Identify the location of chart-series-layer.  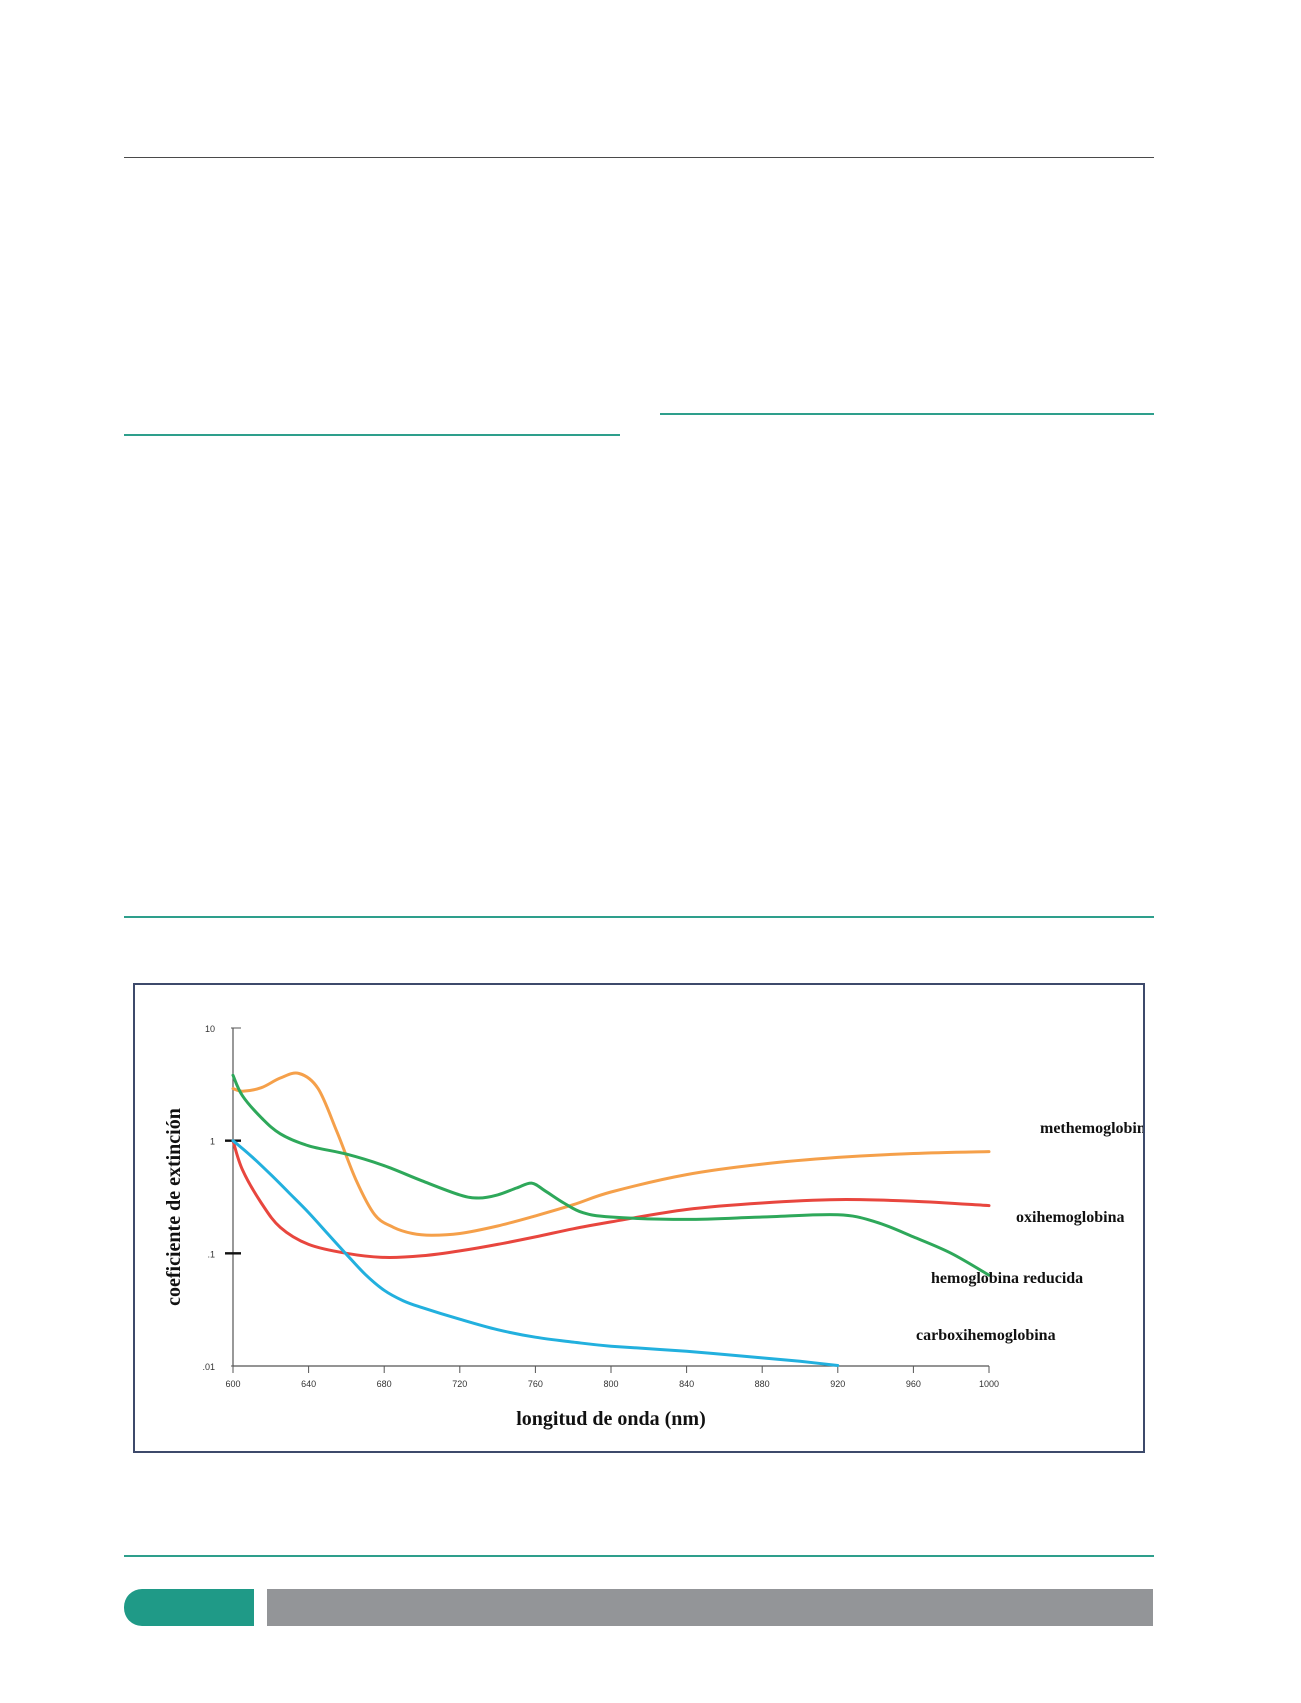
(611, 1219).